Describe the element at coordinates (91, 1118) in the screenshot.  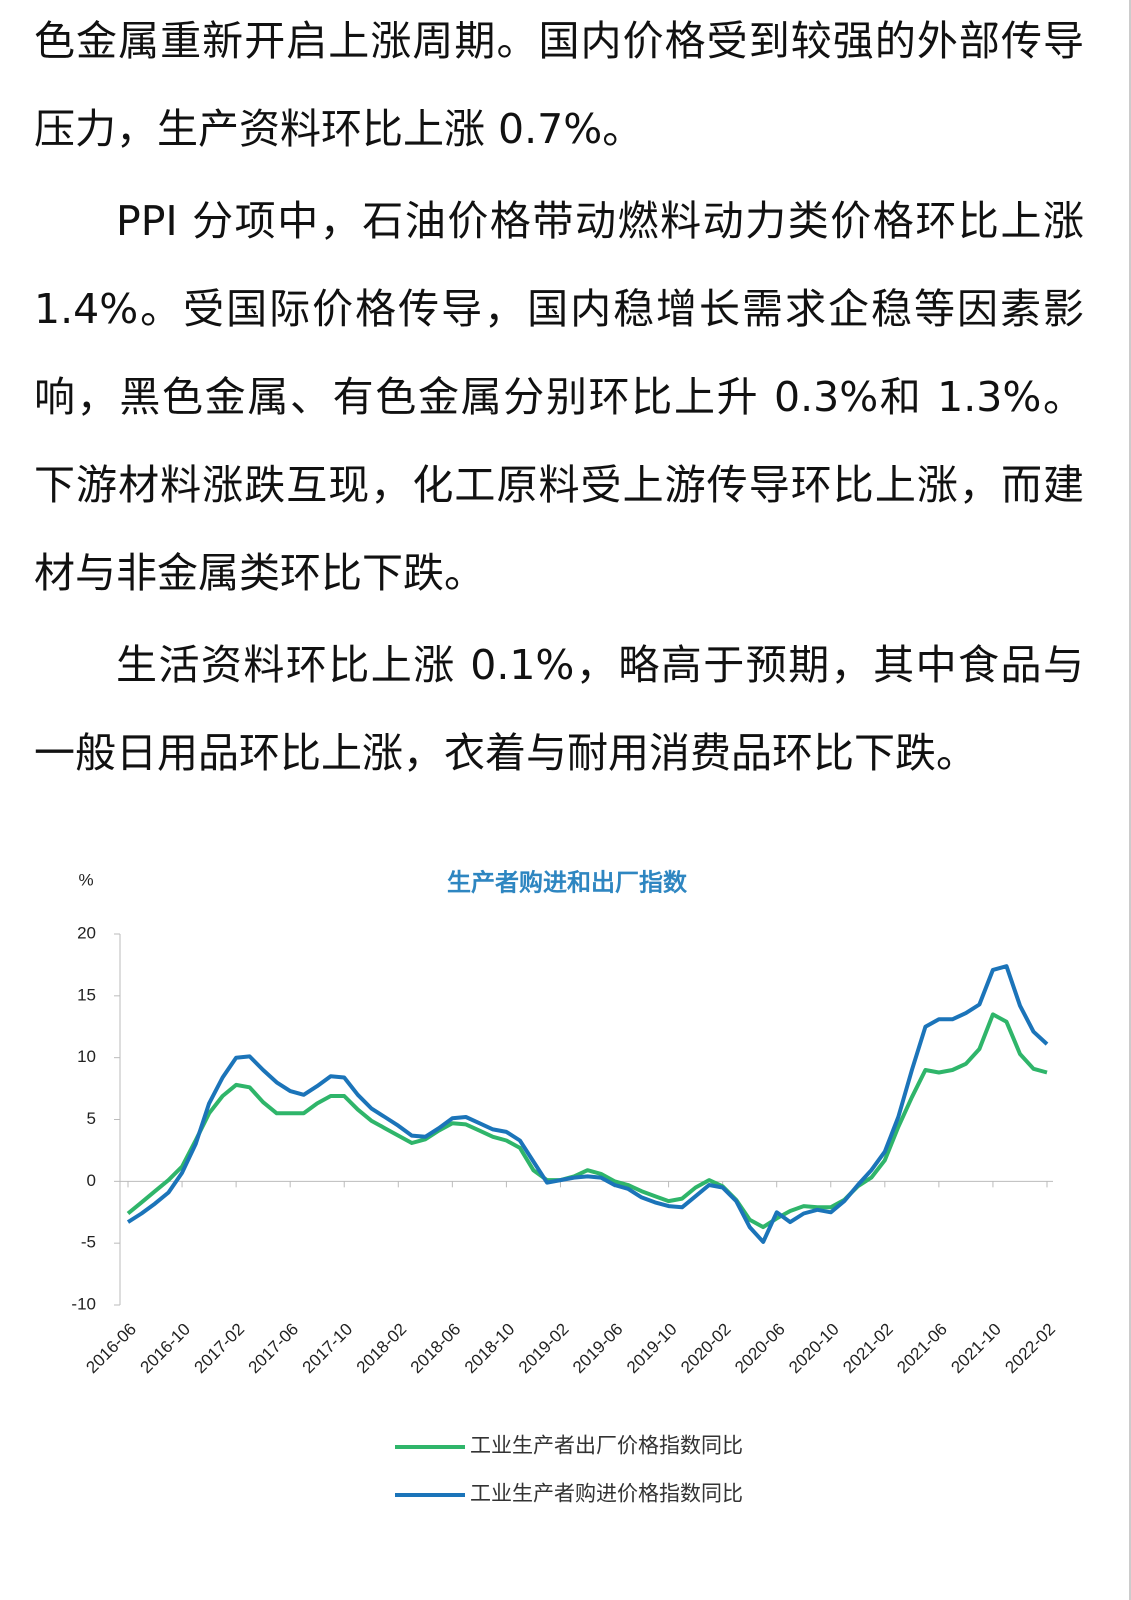
I see `y-tick-label: 5` at that location.